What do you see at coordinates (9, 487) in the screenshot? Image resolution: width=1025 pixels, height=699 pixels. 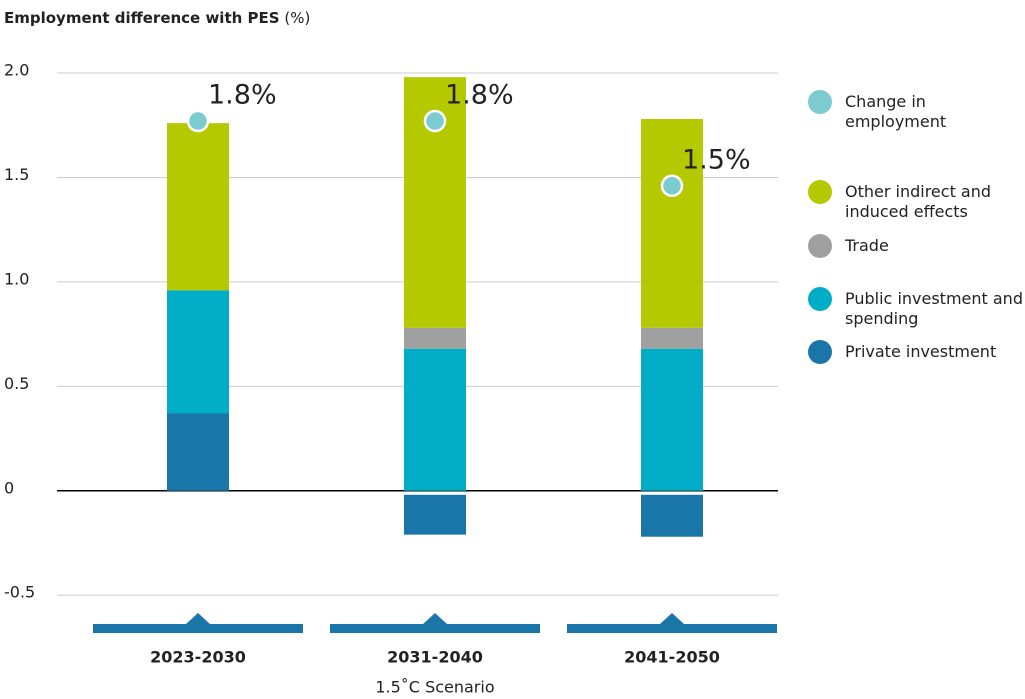 I see `y-tick-label: 0` at bounding box center [9, 487].